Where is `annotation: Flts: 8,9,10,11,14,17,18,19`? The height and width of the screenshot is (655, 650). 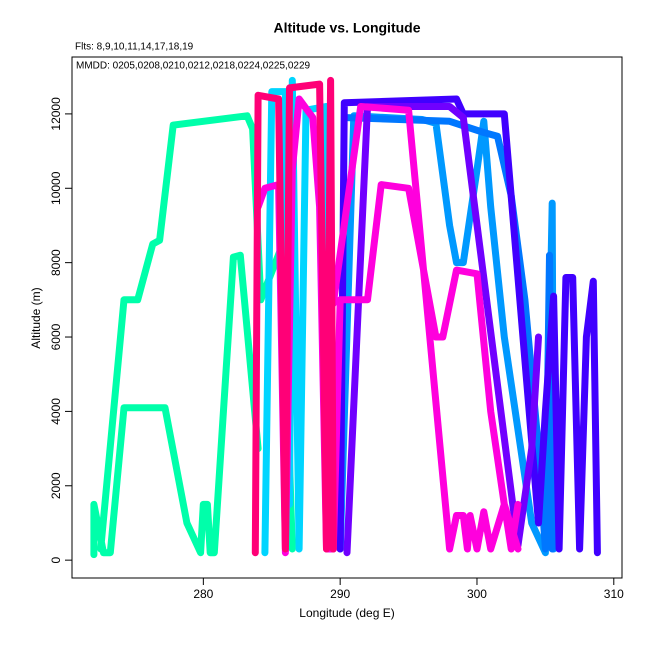
annotation: Flts: 8,9,10,11,14,17,18,19 is located at coordinates (134, 47).